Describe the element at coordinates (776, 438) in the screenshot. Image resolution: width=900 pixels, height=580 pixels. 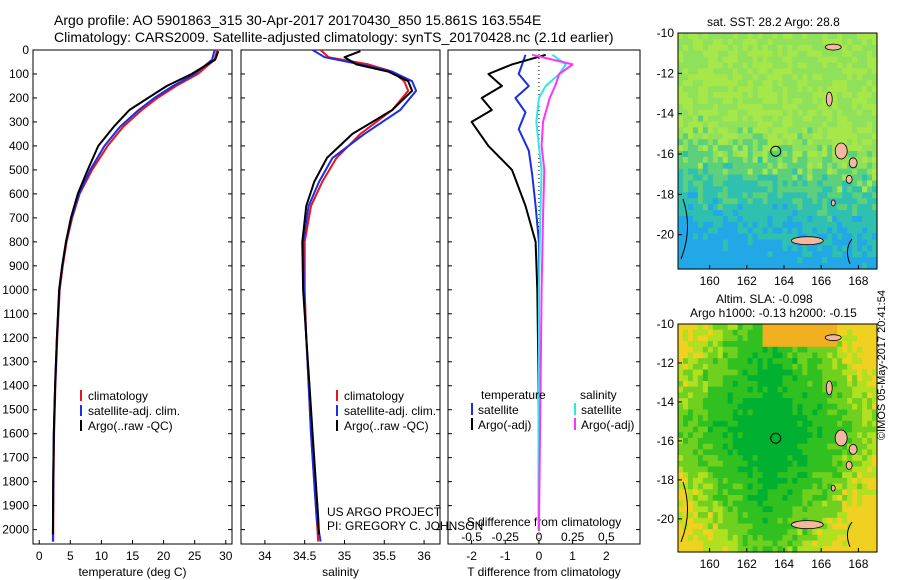
I see `float-location-marker` at that location.